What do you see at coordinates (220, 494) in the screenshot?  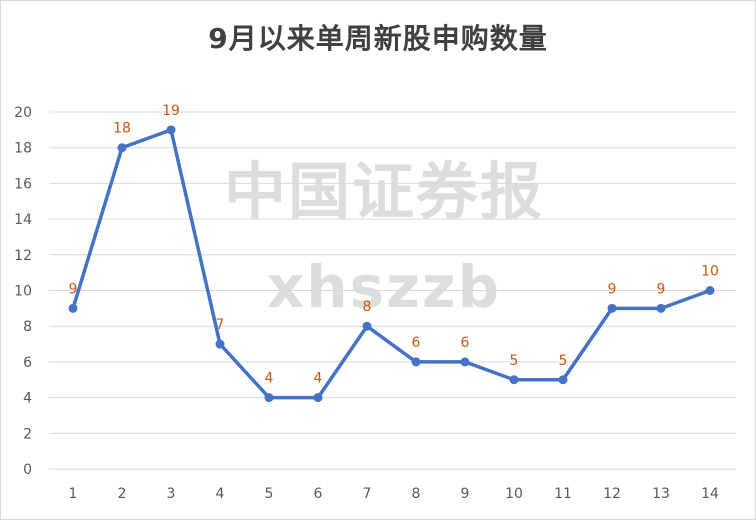 I see `x-tick-label: 4` at bounding box center [220, 494].